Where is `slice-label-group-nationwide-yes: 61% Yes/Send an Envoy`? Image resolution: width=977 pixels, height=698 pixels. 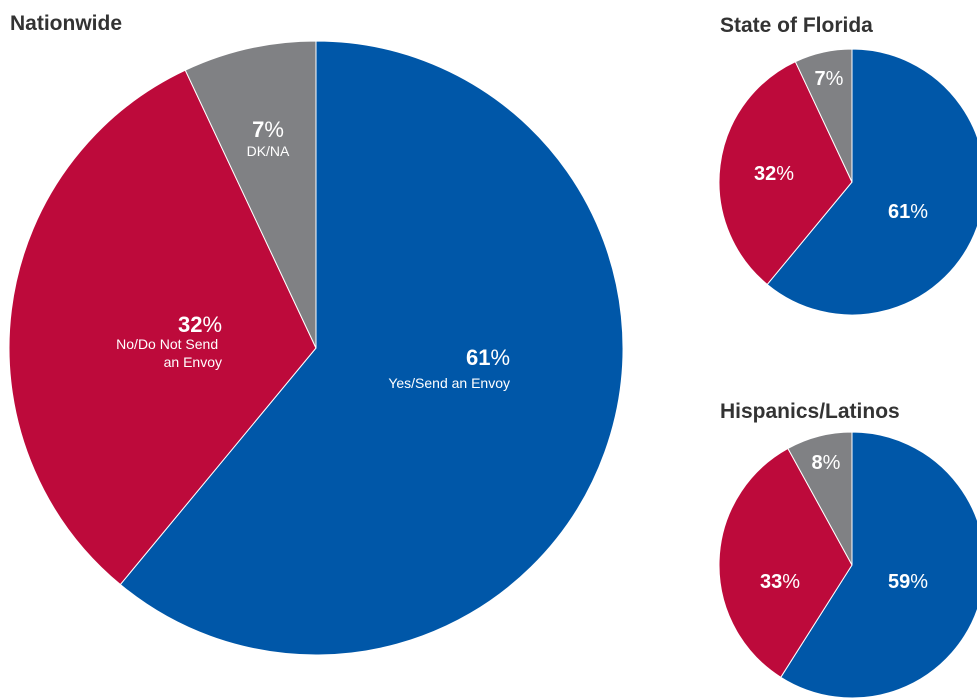
slice-label-group-nationwide-yes: 61% Yes/Send an Envoy is located at coordinates (449, 368).